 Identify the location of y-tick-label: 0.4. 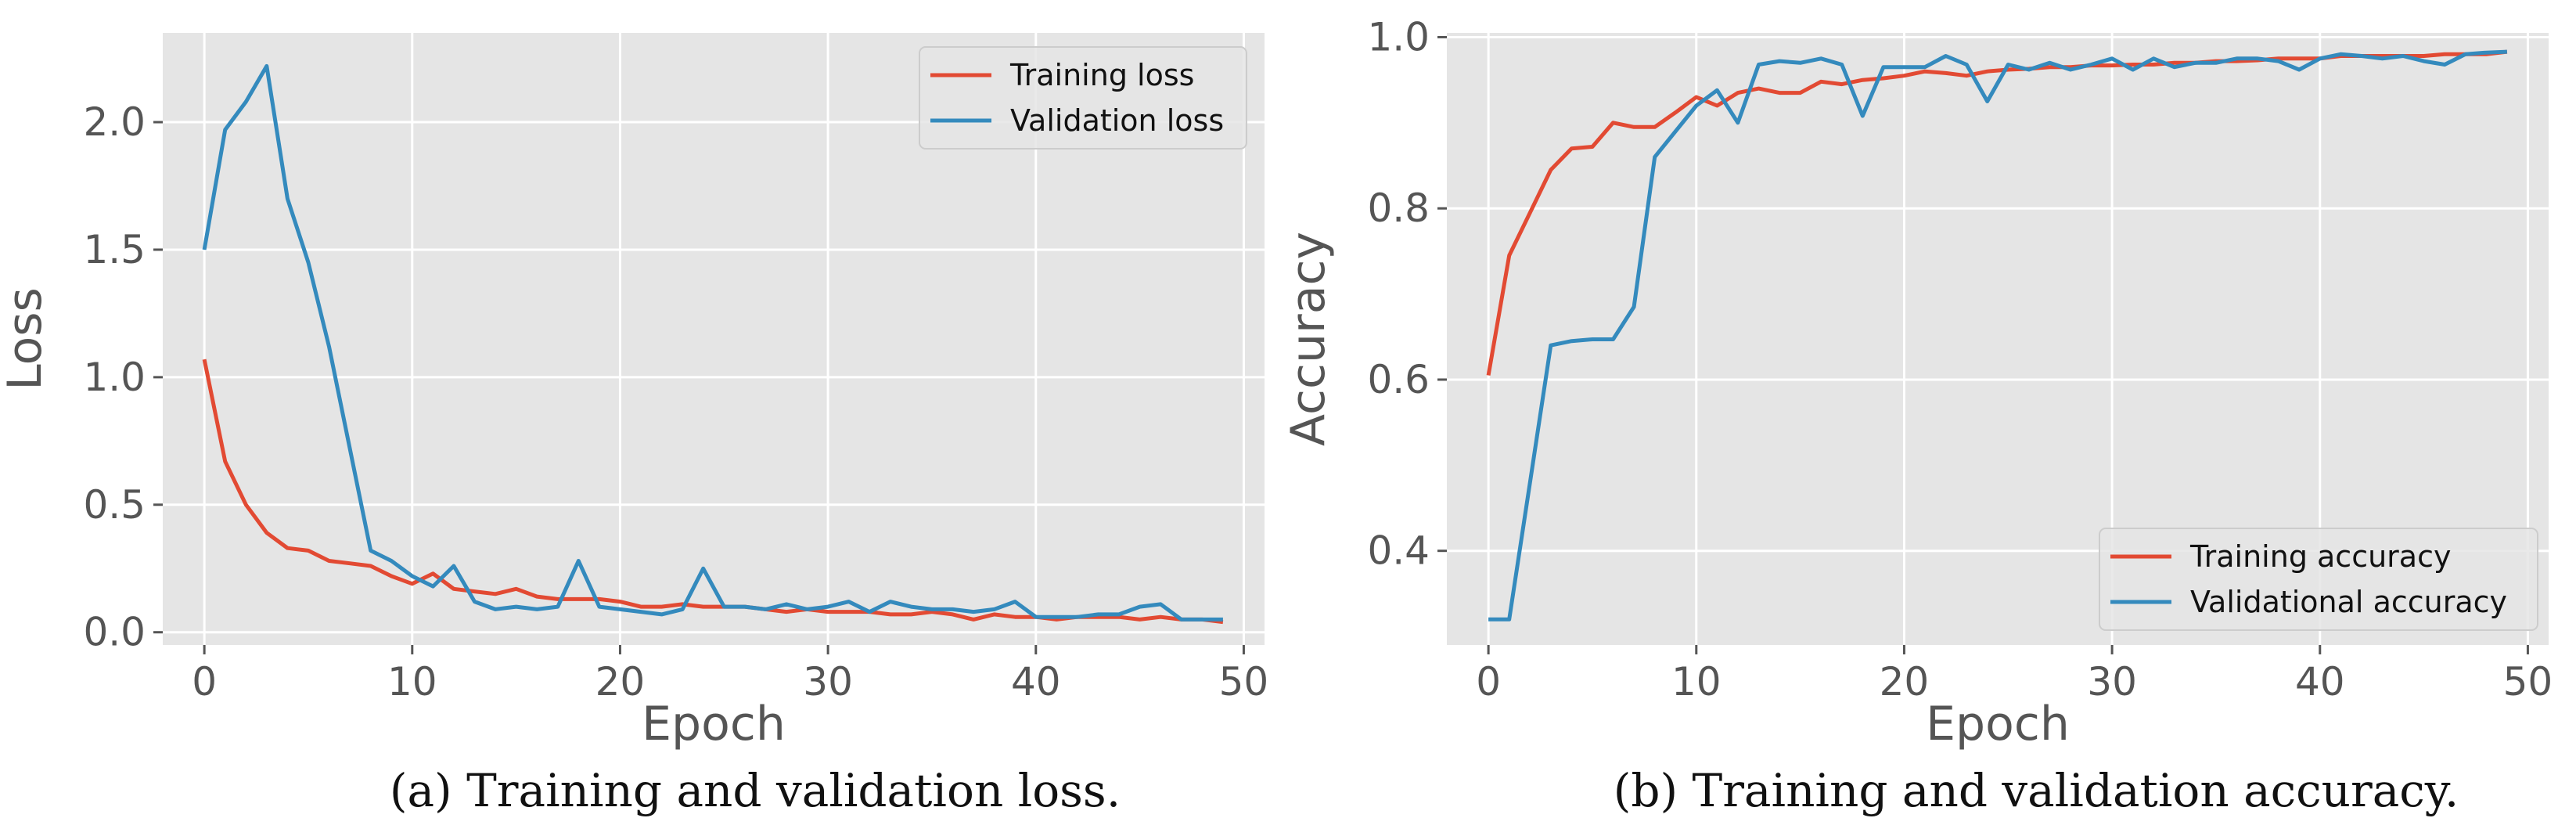
(1398, 551).